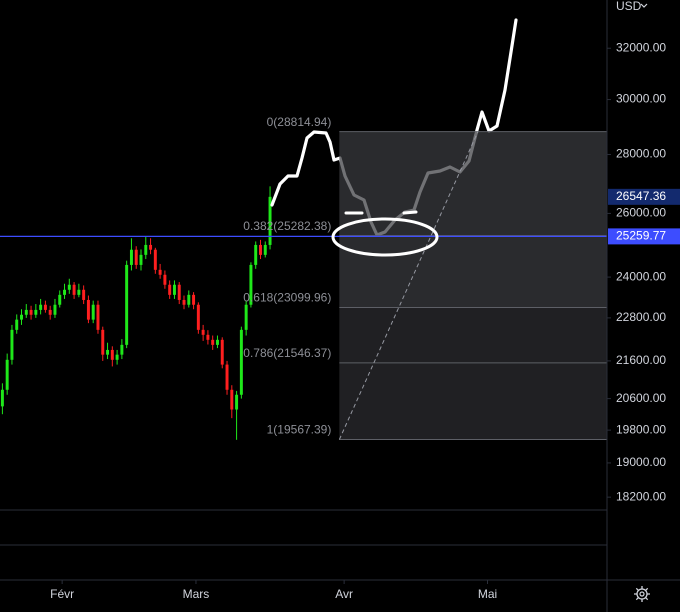 The width and height of the screenshot is (680, 612). What do you see at coordinates (641, 360) in the screenshot?
I see `y-tick-label: 21600.00` at bounding box center [641, 360].